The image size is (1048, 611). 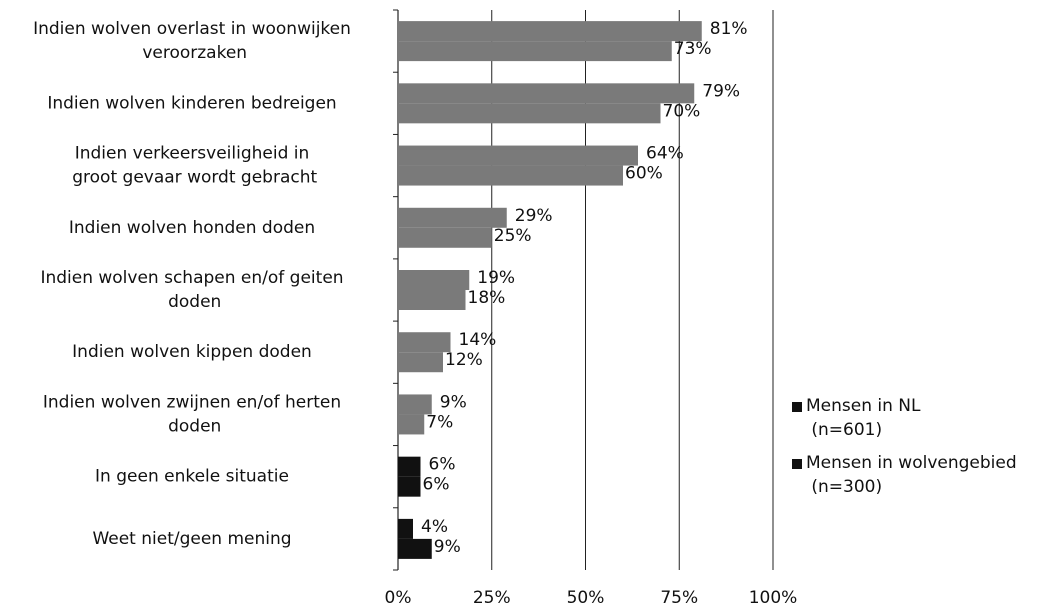 I want to click on value-label: 70%, so click(x=682, y=111).